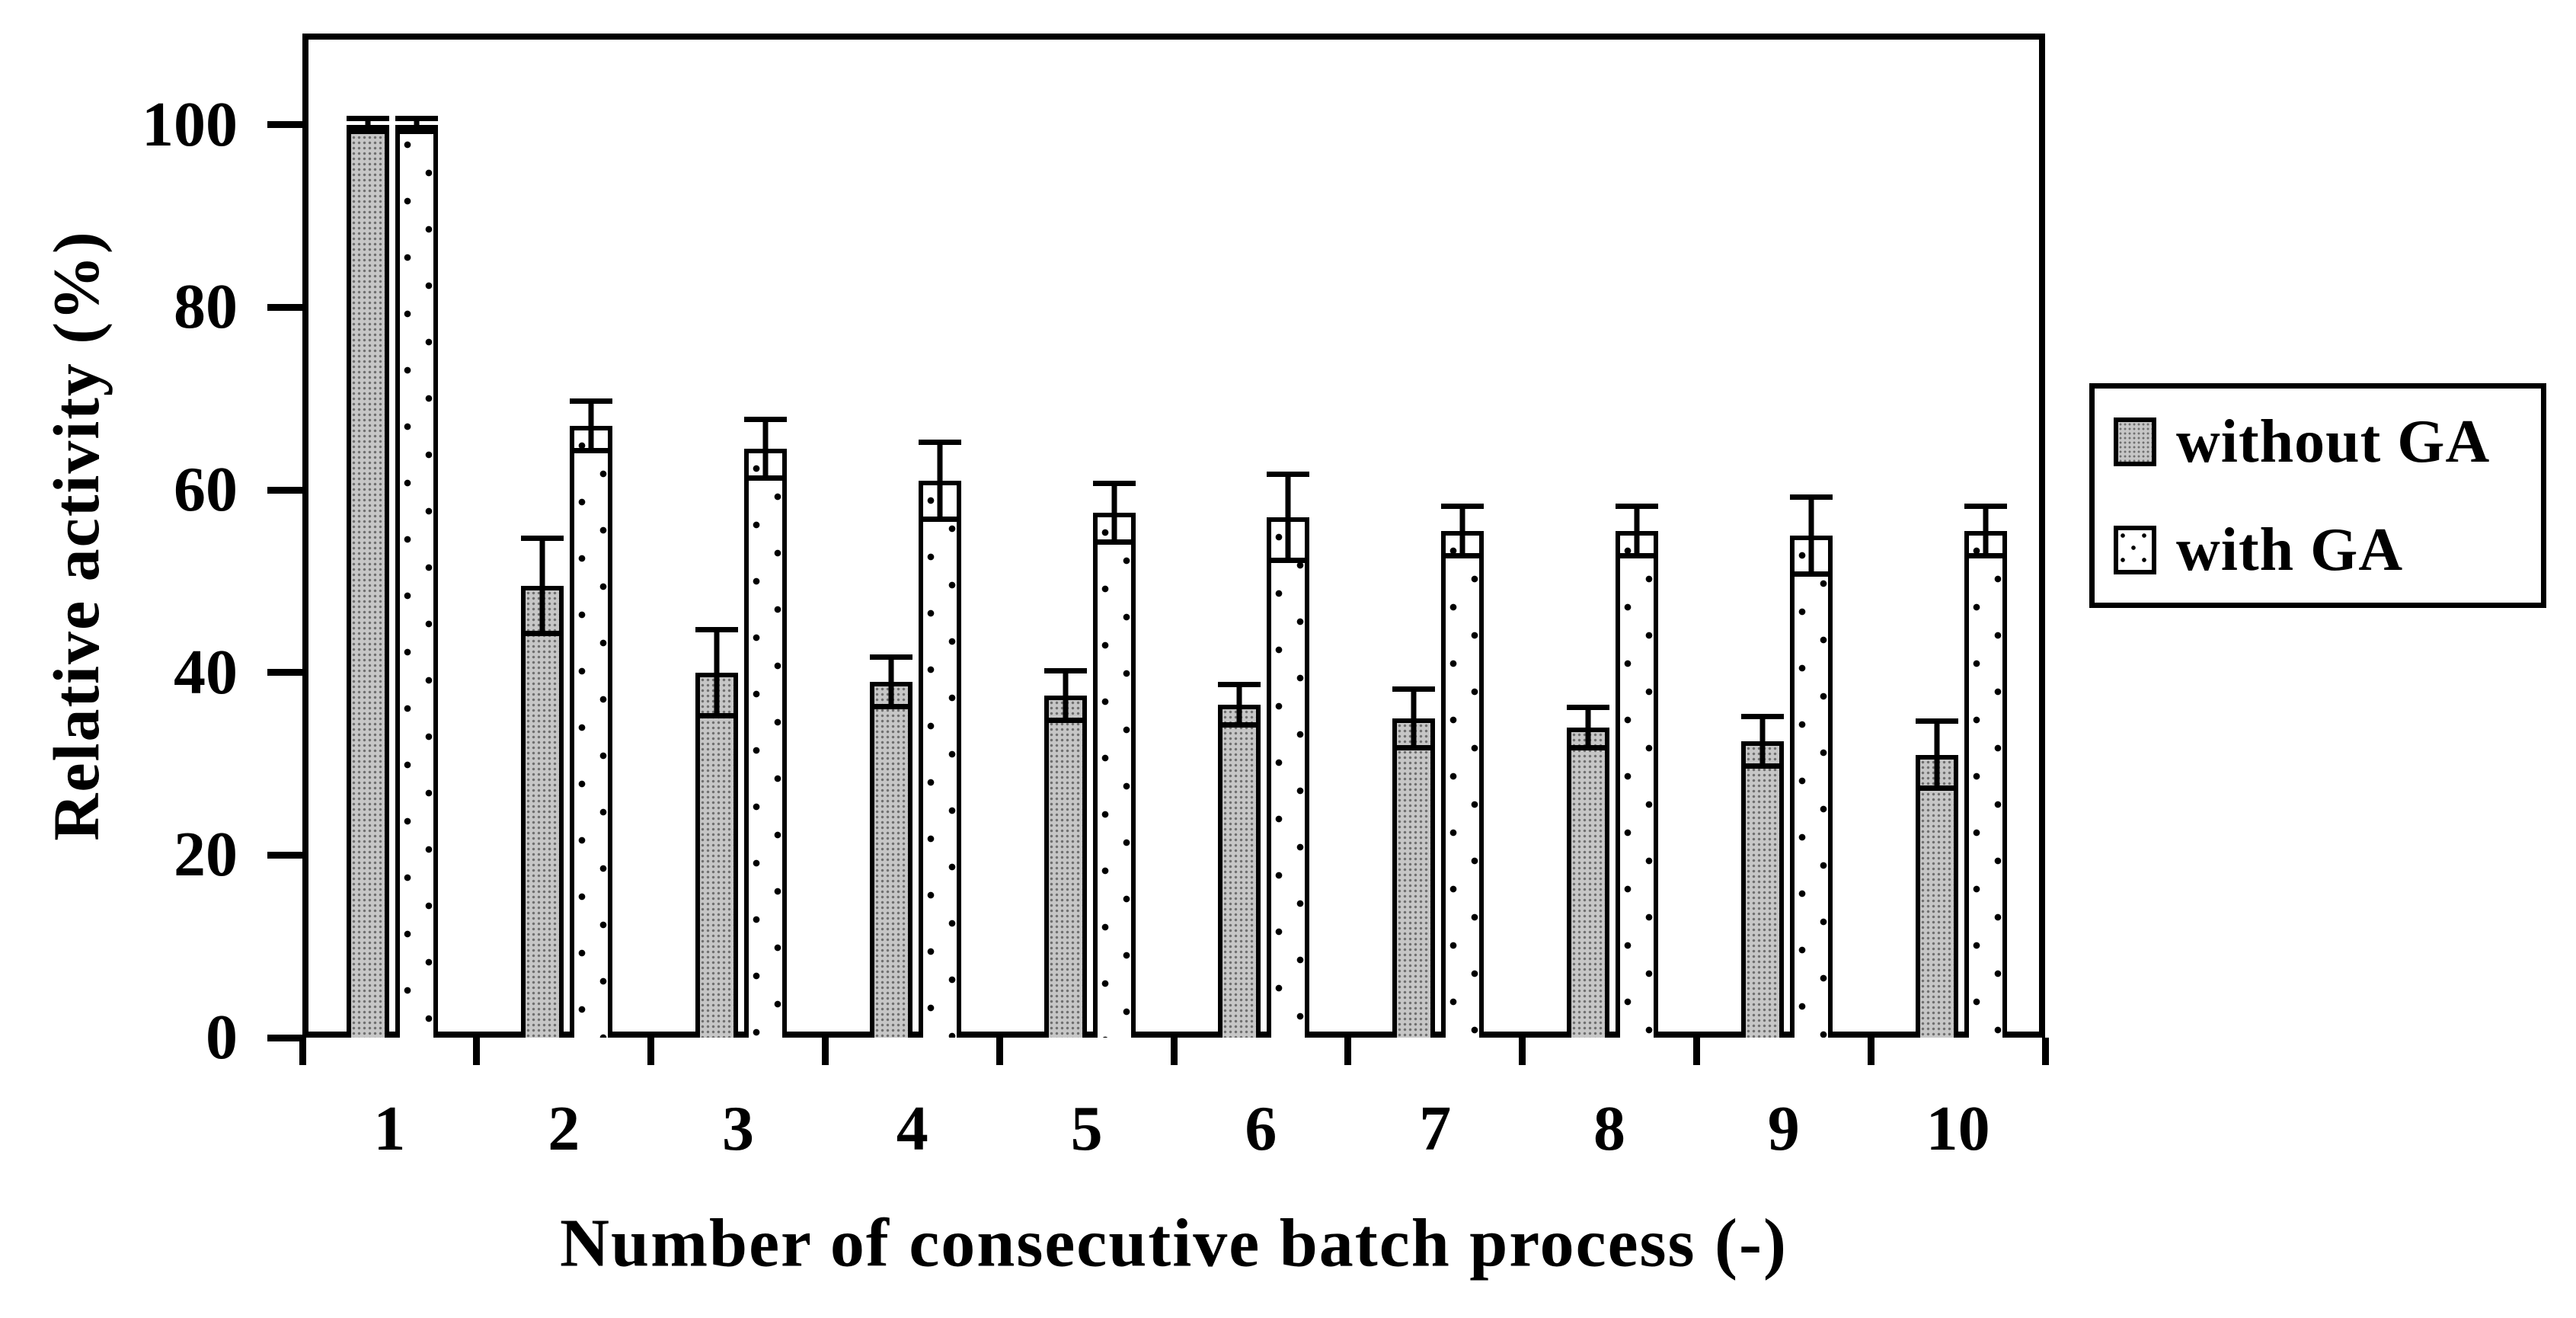  What do you see at coordinates (389, 1129) in the screenshot?
I see `x-axis-tick-label: 1` at bounding box center [389, 1129].